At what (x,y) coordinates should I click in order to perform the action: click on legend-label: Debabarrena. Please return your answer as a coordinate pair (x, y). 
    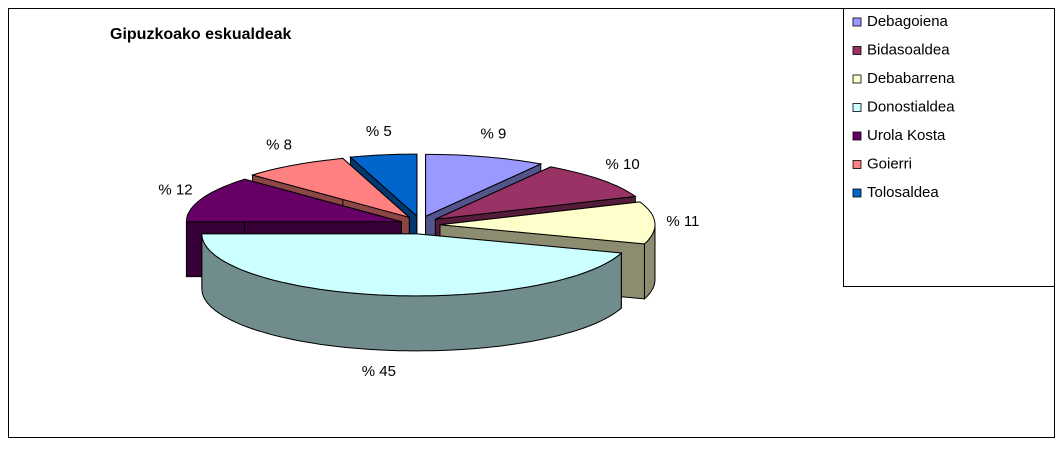
    Looking at the image, I should click on (911, 78).